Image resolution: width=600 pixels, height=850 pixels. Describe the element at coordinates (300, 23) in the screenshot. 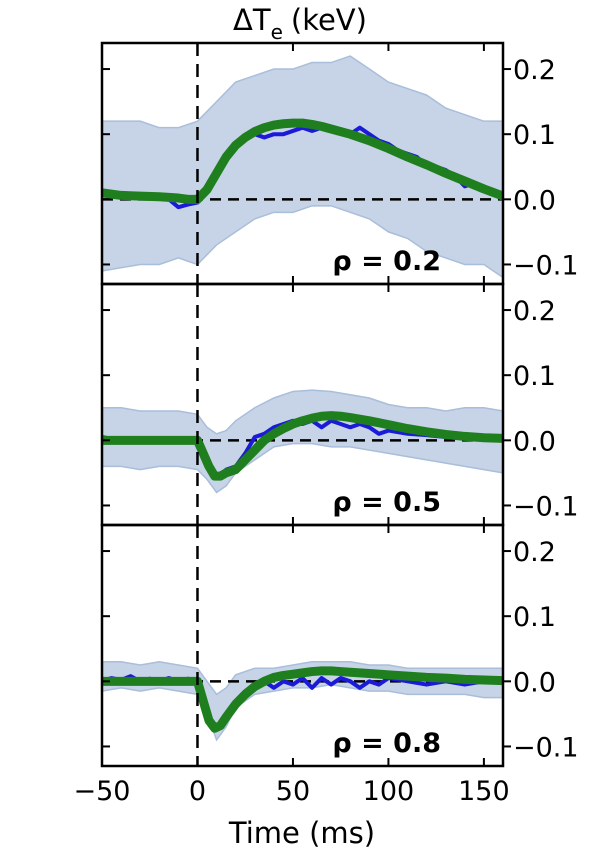

I see `chart-title: ΔTe (keV)` at that location.